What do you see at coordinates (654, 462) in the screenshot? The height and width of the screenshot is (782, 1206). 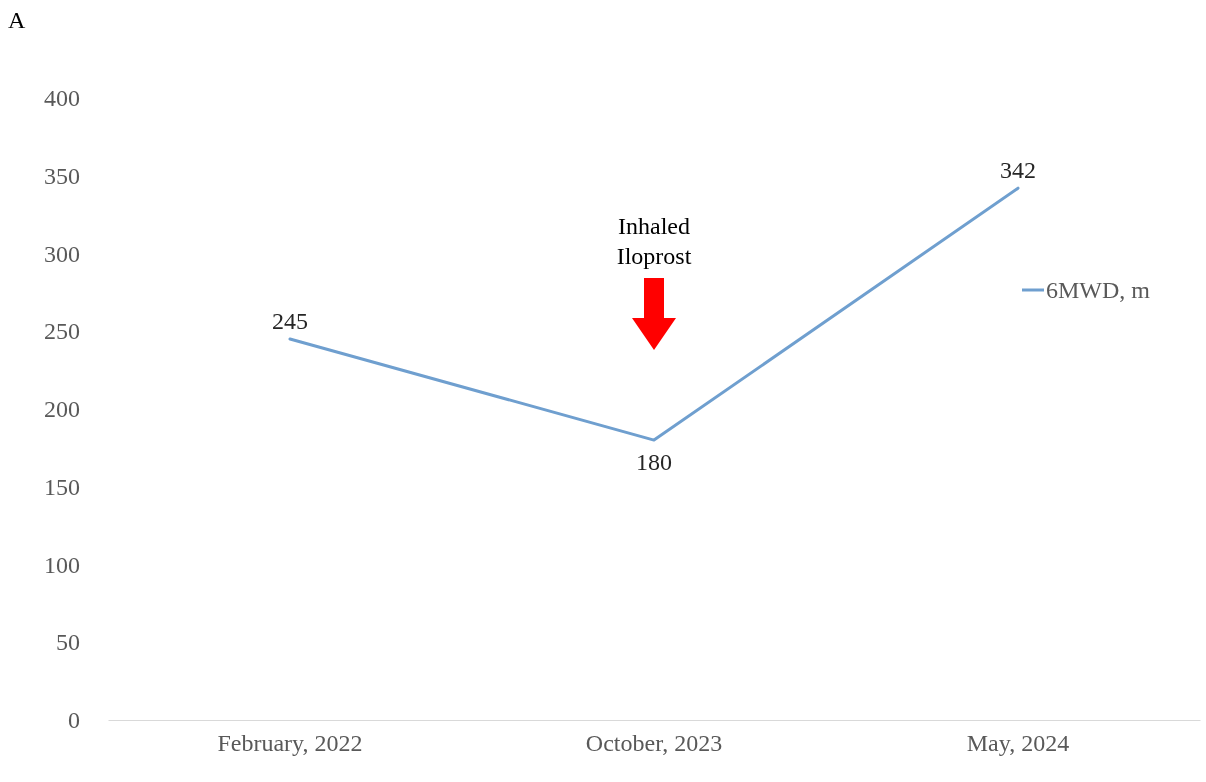 I see `data-label: 180` at bounding box center [654, 462].